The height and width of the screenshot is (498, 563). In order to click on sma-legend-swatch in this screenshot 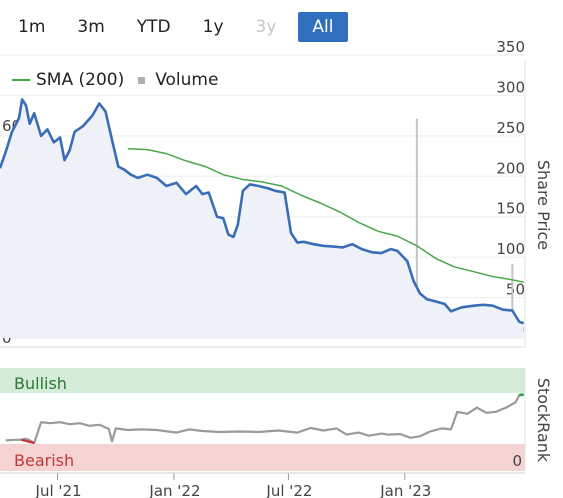, I will do `click(21, 80)`.